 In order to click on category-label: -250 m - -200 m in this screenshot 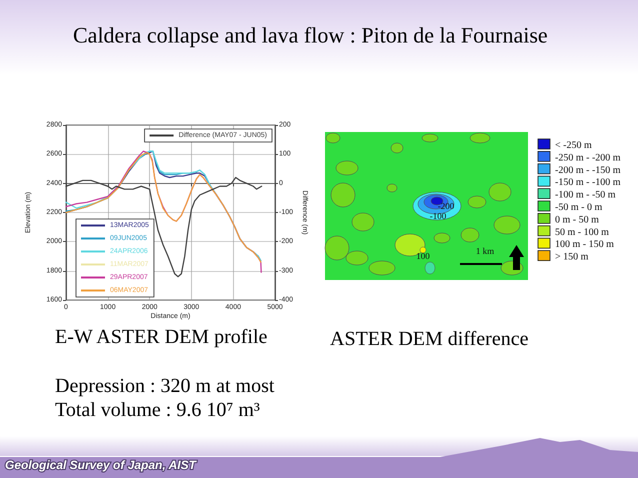, I will do `click(588, 158)`.